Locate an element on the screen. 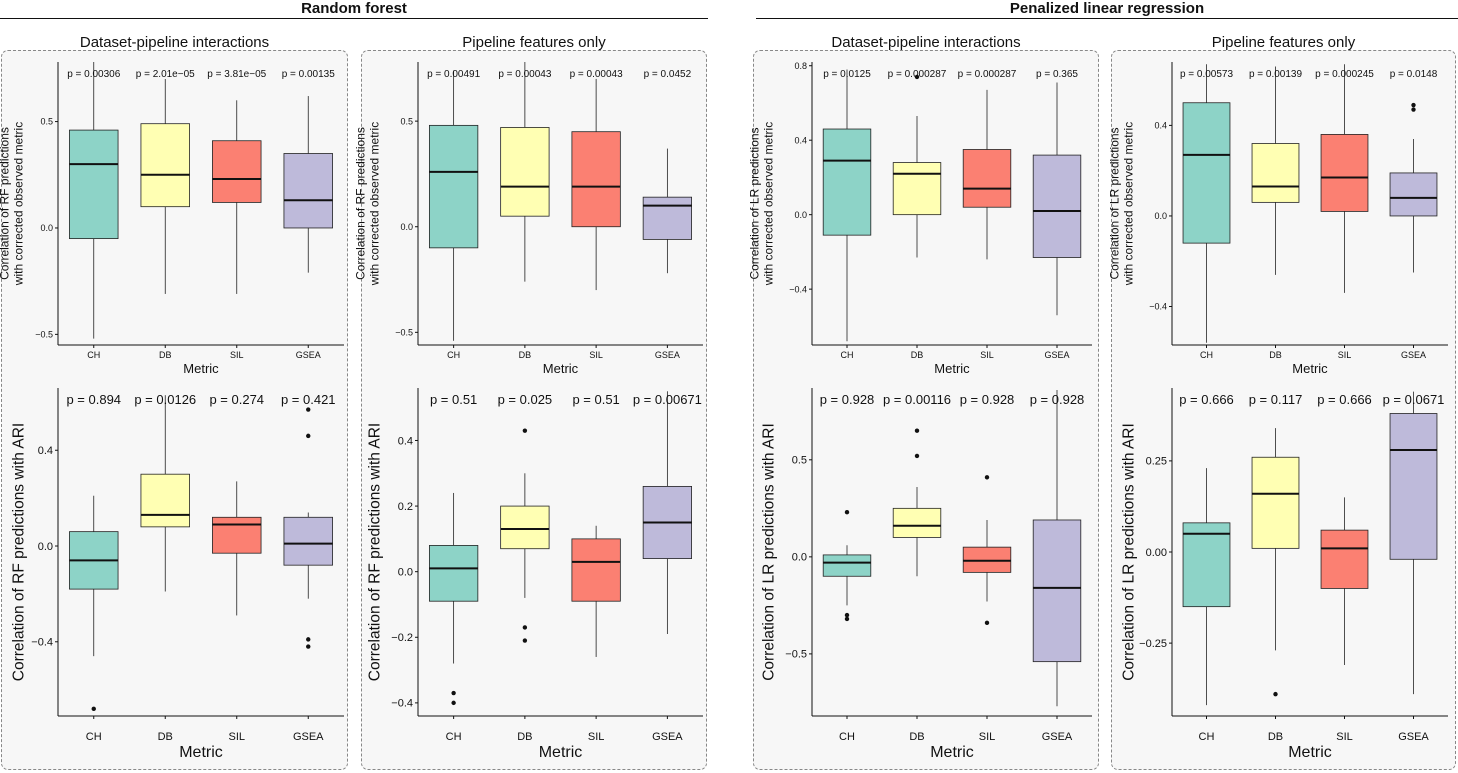  panel-title-lr-pipeline: Pipeline features only is located at coordinates (1283, 42).